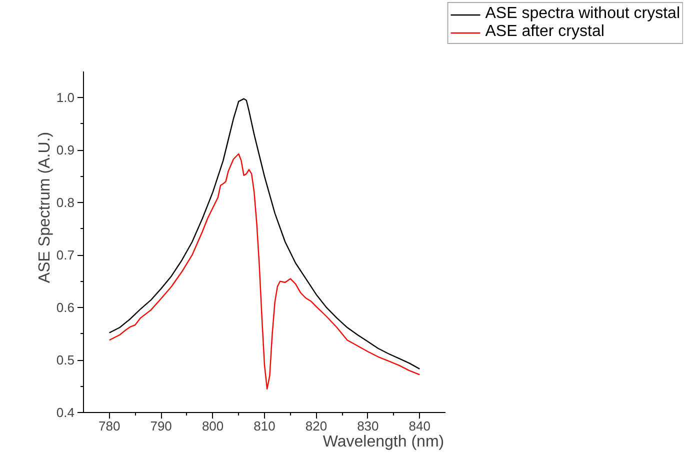 This screenshot has width=685, height=457. What do you see at coordinates (65, 412) in the screenshot?
I see `y-tick-label: 0.4` at bounding box center [65, 412].